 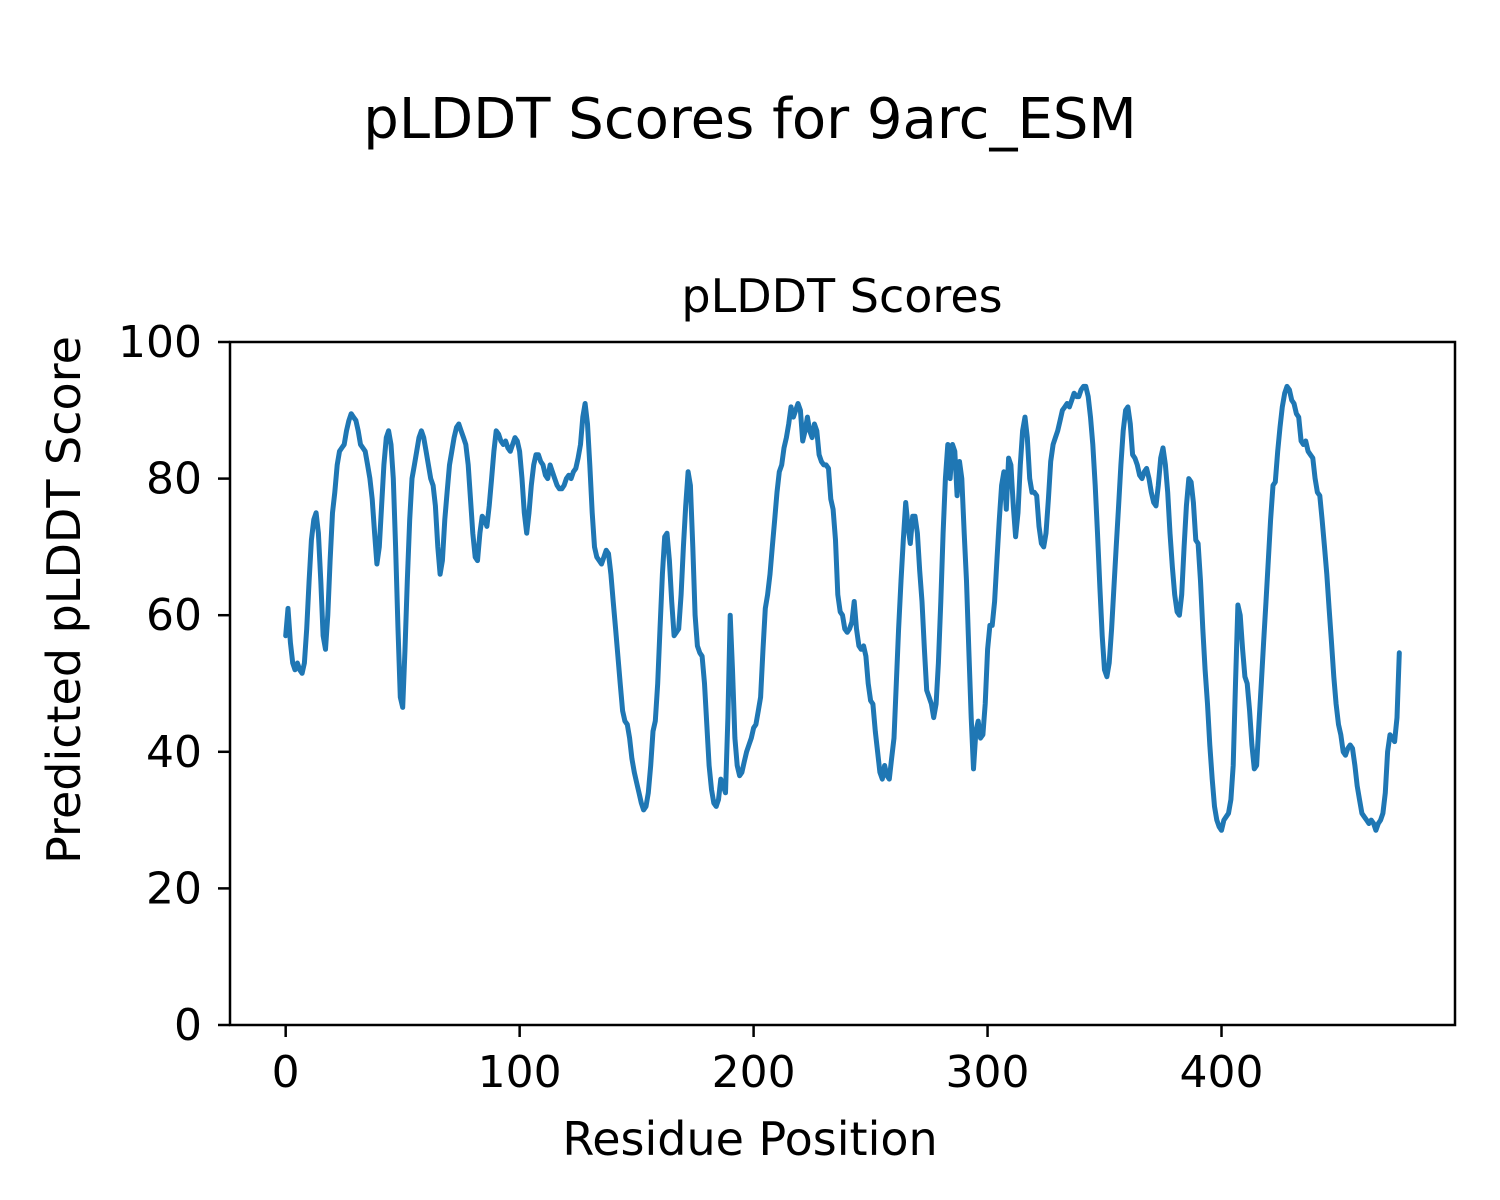 I want to click on y-tick-label: 80, so click(x=174, y=479).